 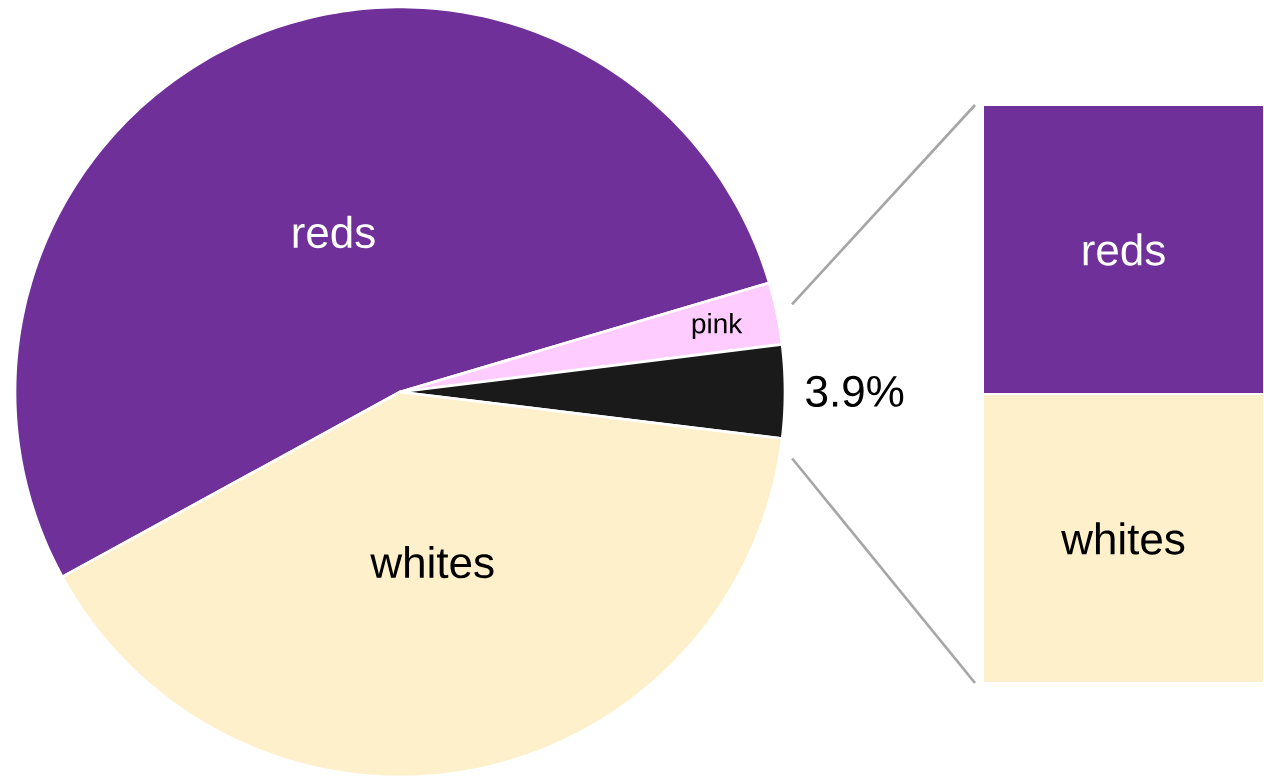 I want to click on slice-label: reds, so click(x=334, y=232).